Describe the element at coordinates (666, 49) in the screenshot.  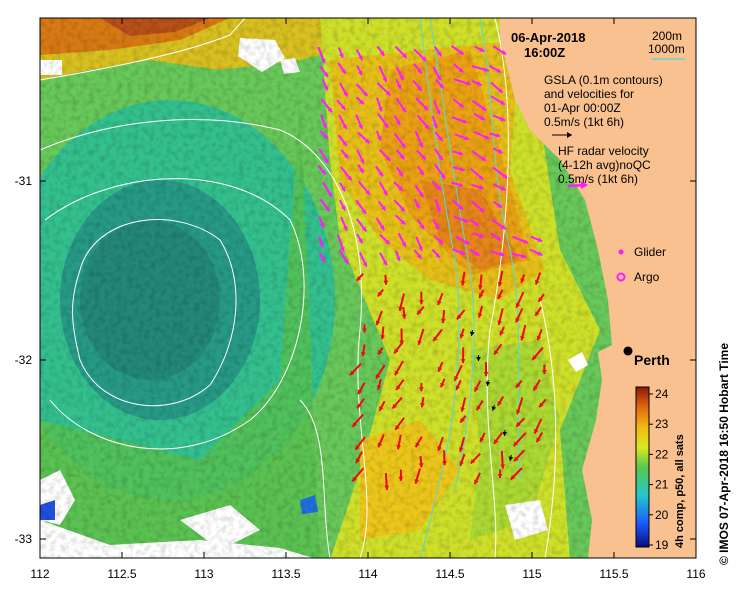
I see `contour-legend-shallow: 1000m` at that location.